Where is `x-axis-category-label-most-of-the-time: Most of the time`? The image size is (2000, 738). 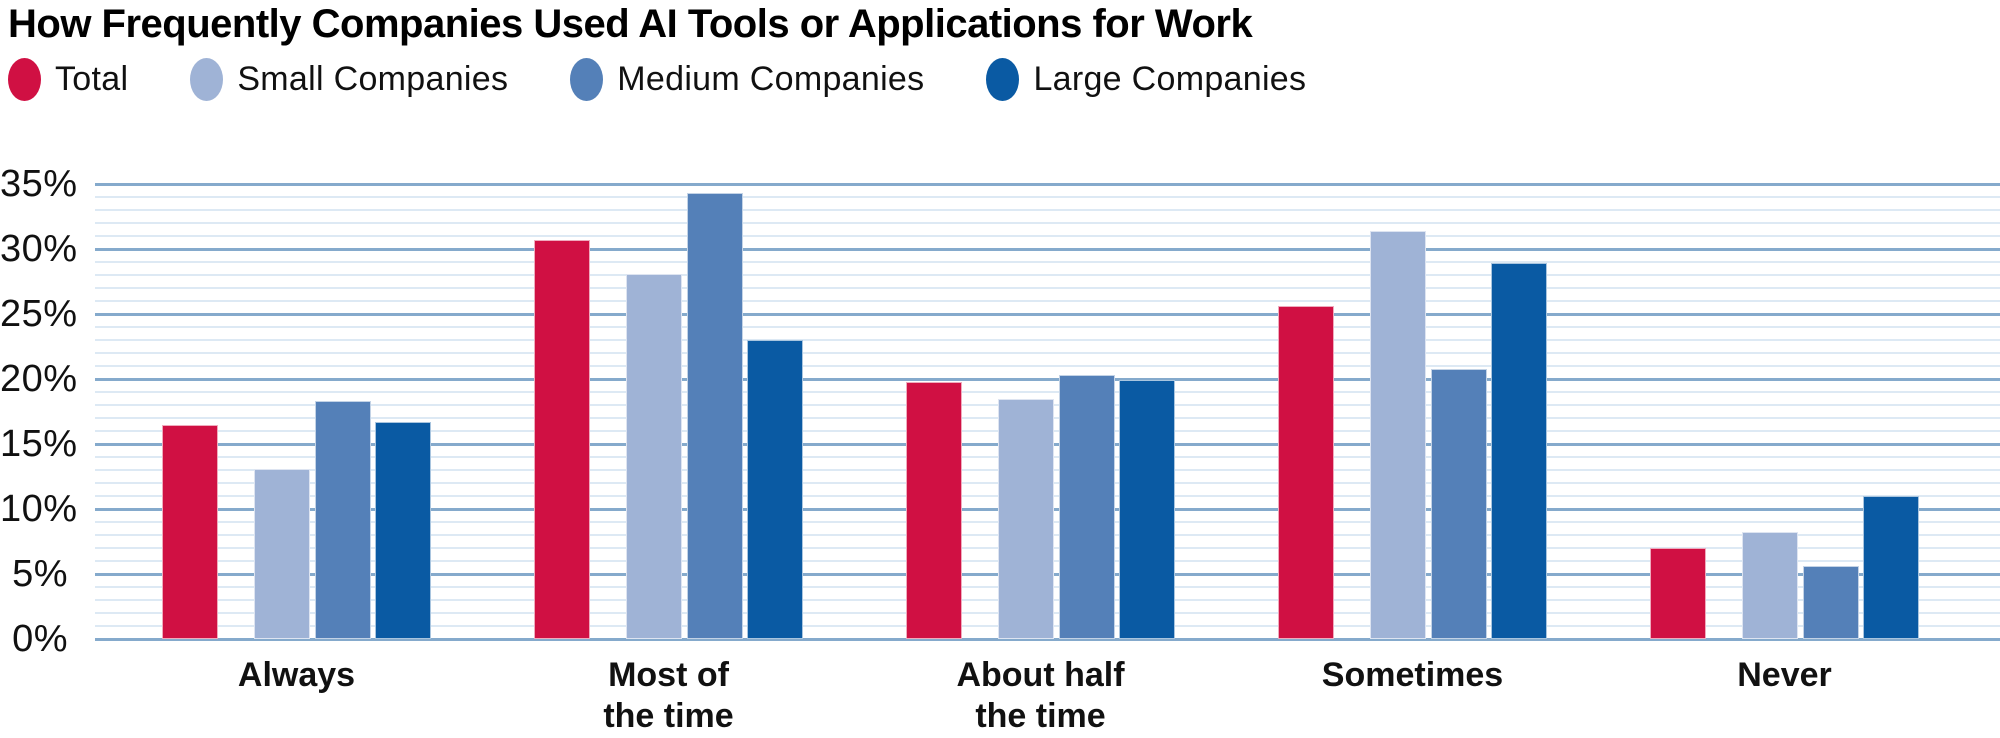 x-axis-category-label-most-of-the-time: Most of the time is located at coordinates (669, 696).